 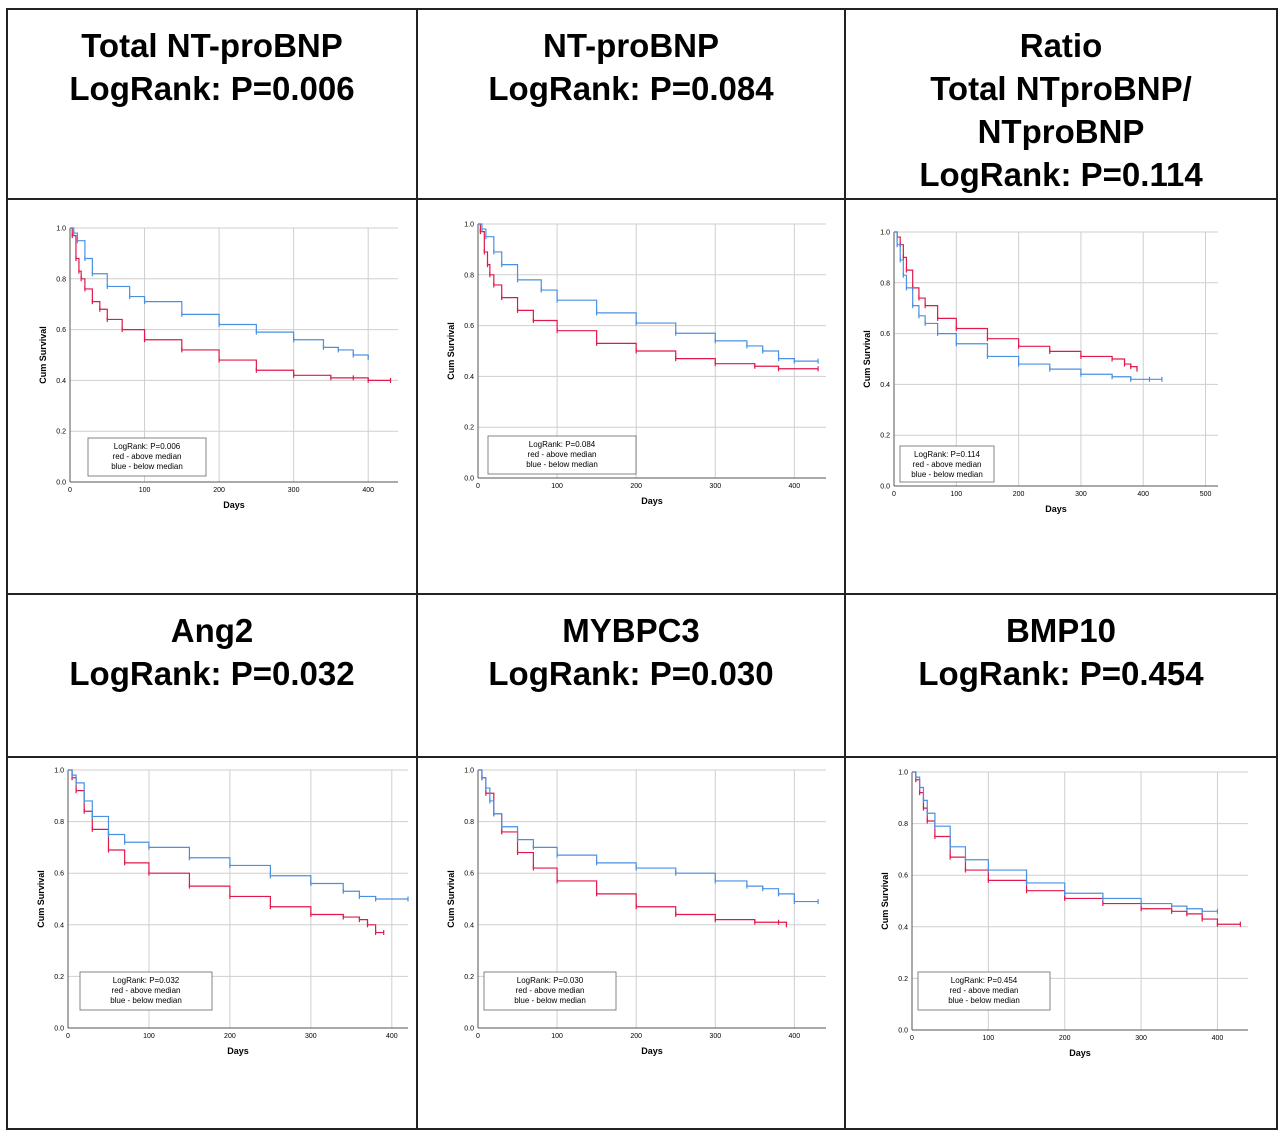 I want to click on panel-title-cell: NT-proBNP LogRank: P=0.084, so click(x=632, y=105).